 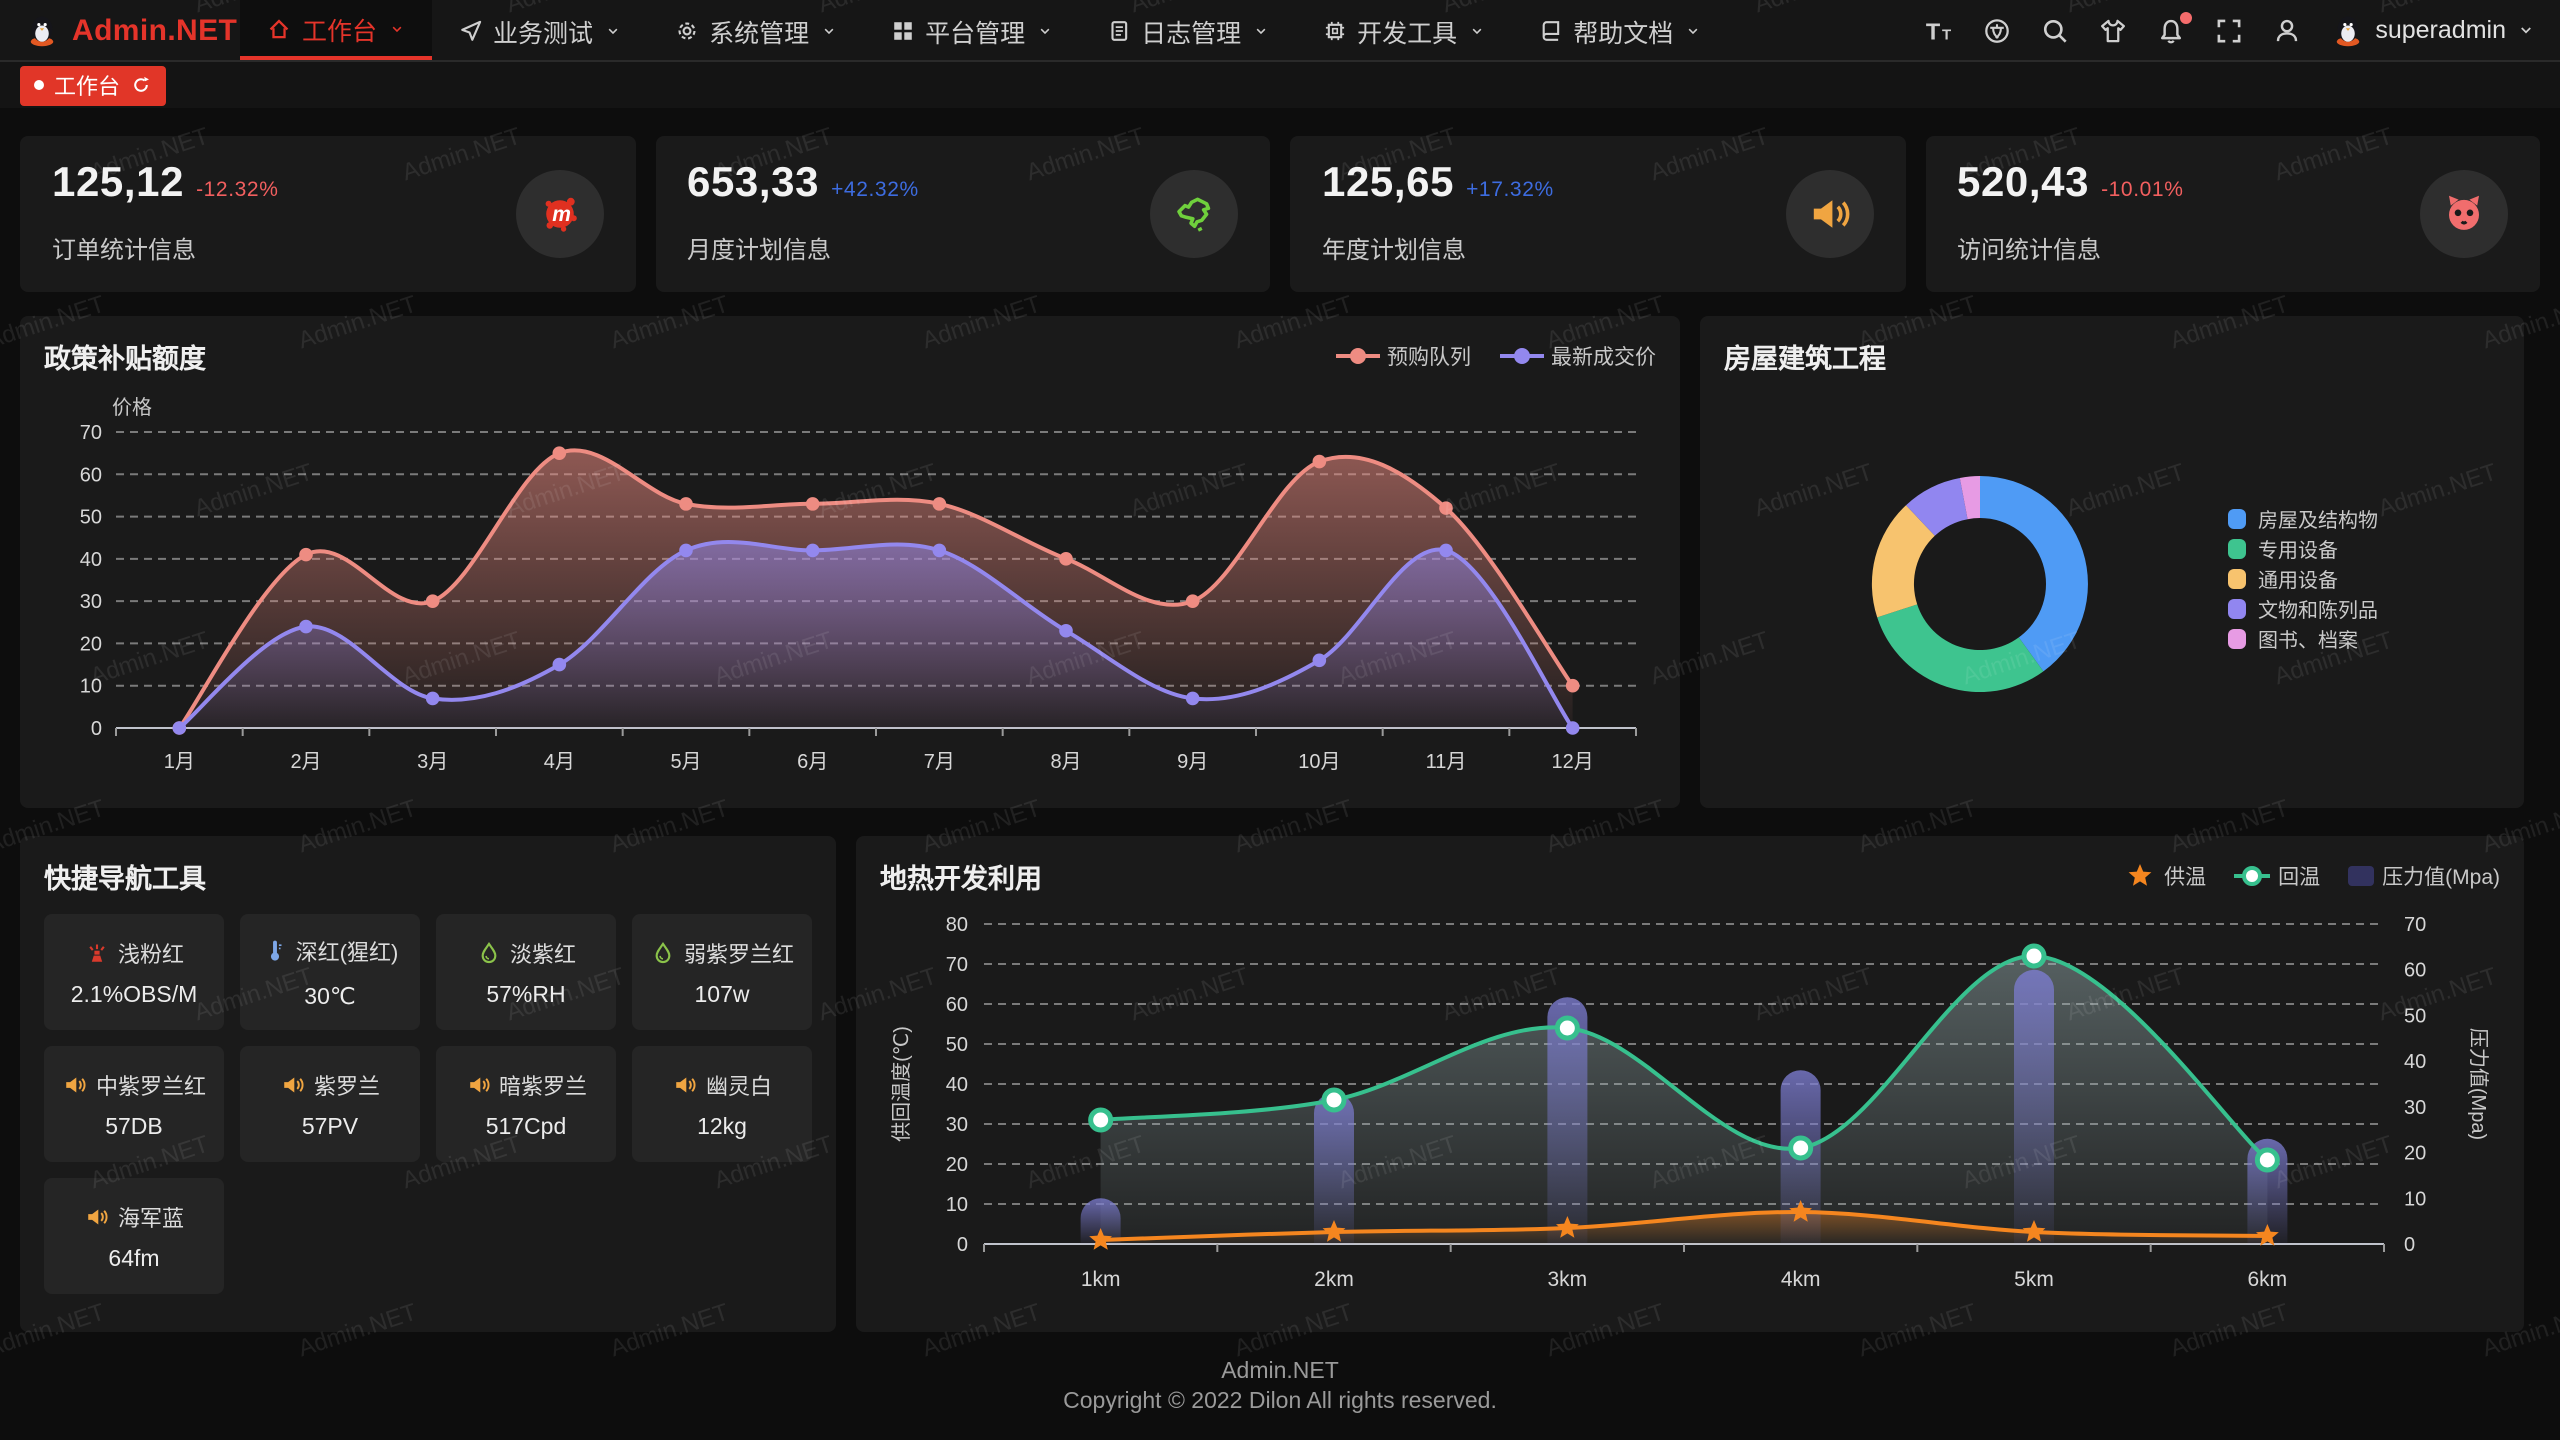 I want to click on stat-value: 125,12 -12.32%, so click(x=165, y=183).